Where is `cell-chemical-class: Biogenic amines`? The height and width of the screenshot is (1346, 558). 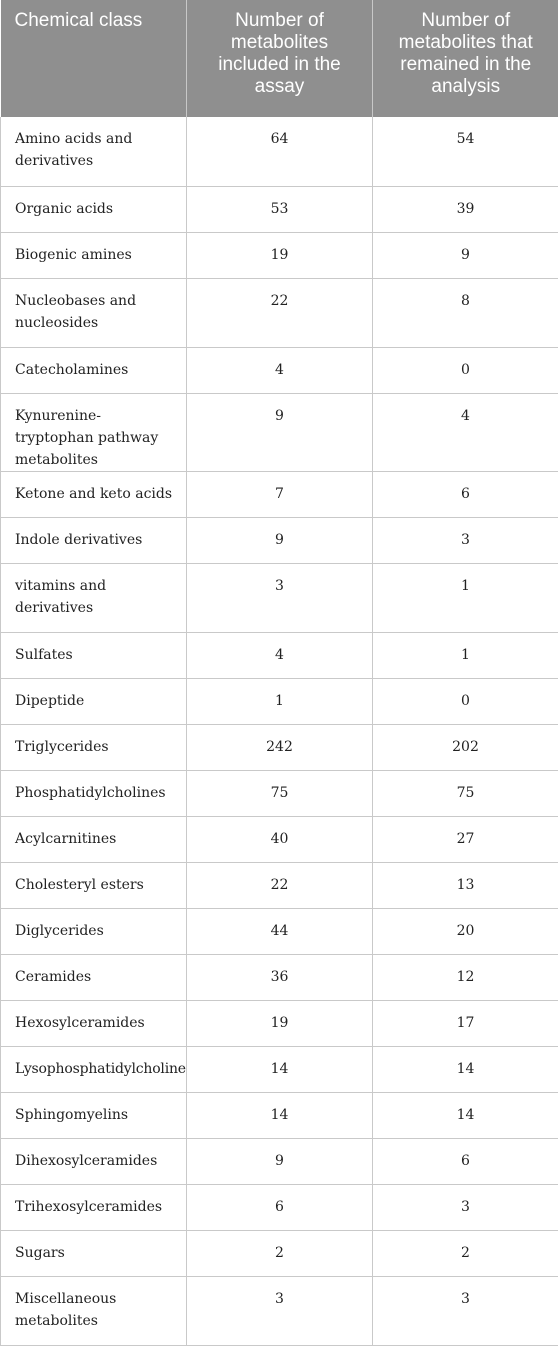
cell-chemical-class: Biogenic amines is located at coordinates (94, 255).